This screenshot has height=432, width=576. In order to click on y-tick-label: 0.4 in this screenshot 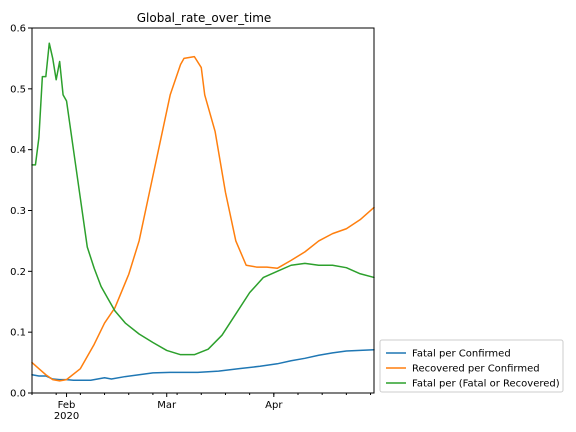, I will do `click(18, 150)`.